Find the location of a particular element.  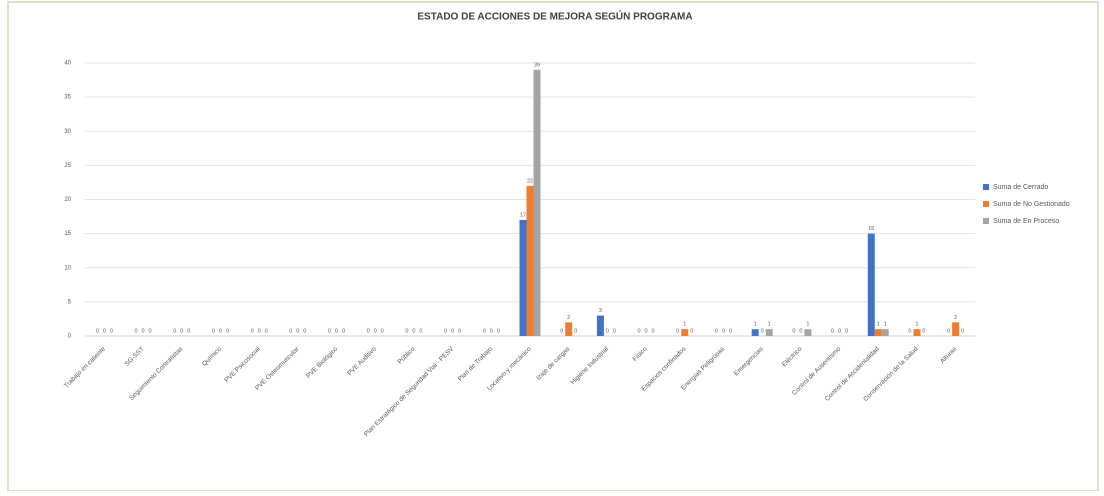

y-tick-label: 35 is located at coordinates (67, 98).